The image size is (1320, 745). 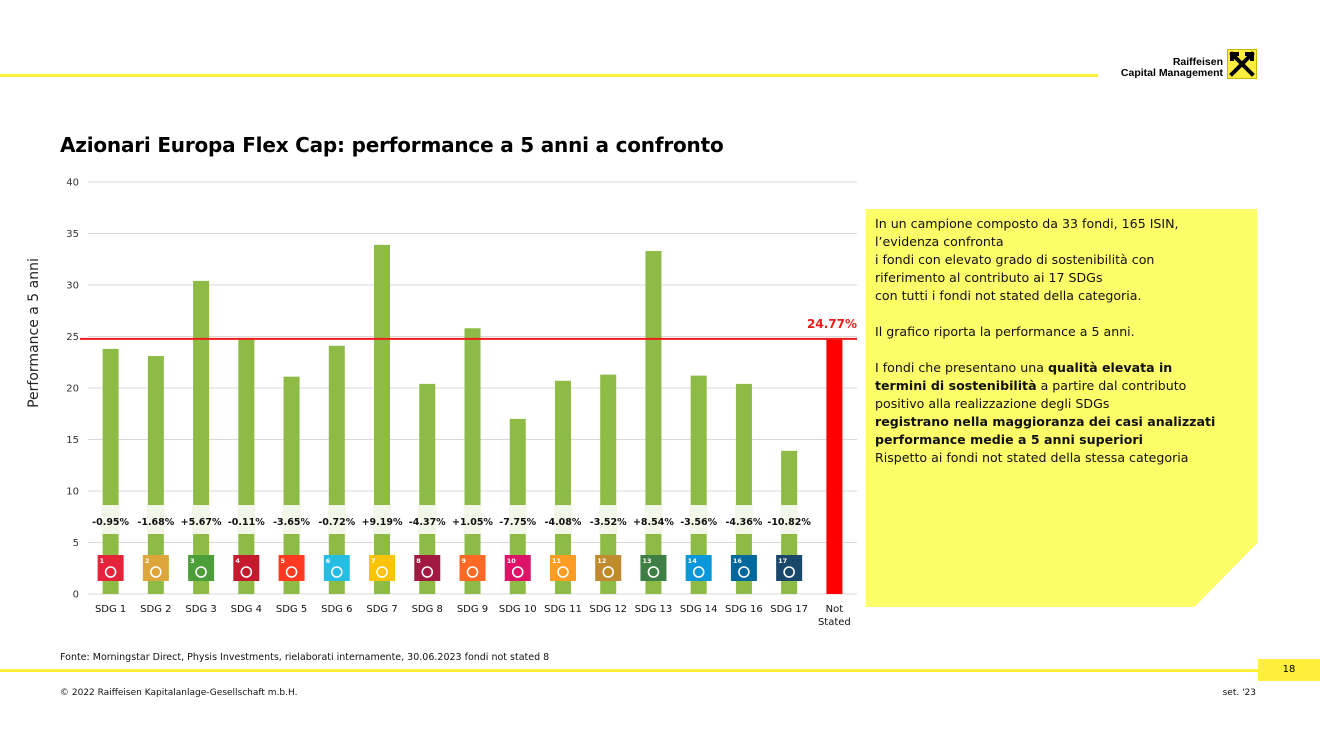 What do you see at coordinates (382, 522) in the screenshot?
I see `data-label: +9.19%` at bounding box center [382, 522].